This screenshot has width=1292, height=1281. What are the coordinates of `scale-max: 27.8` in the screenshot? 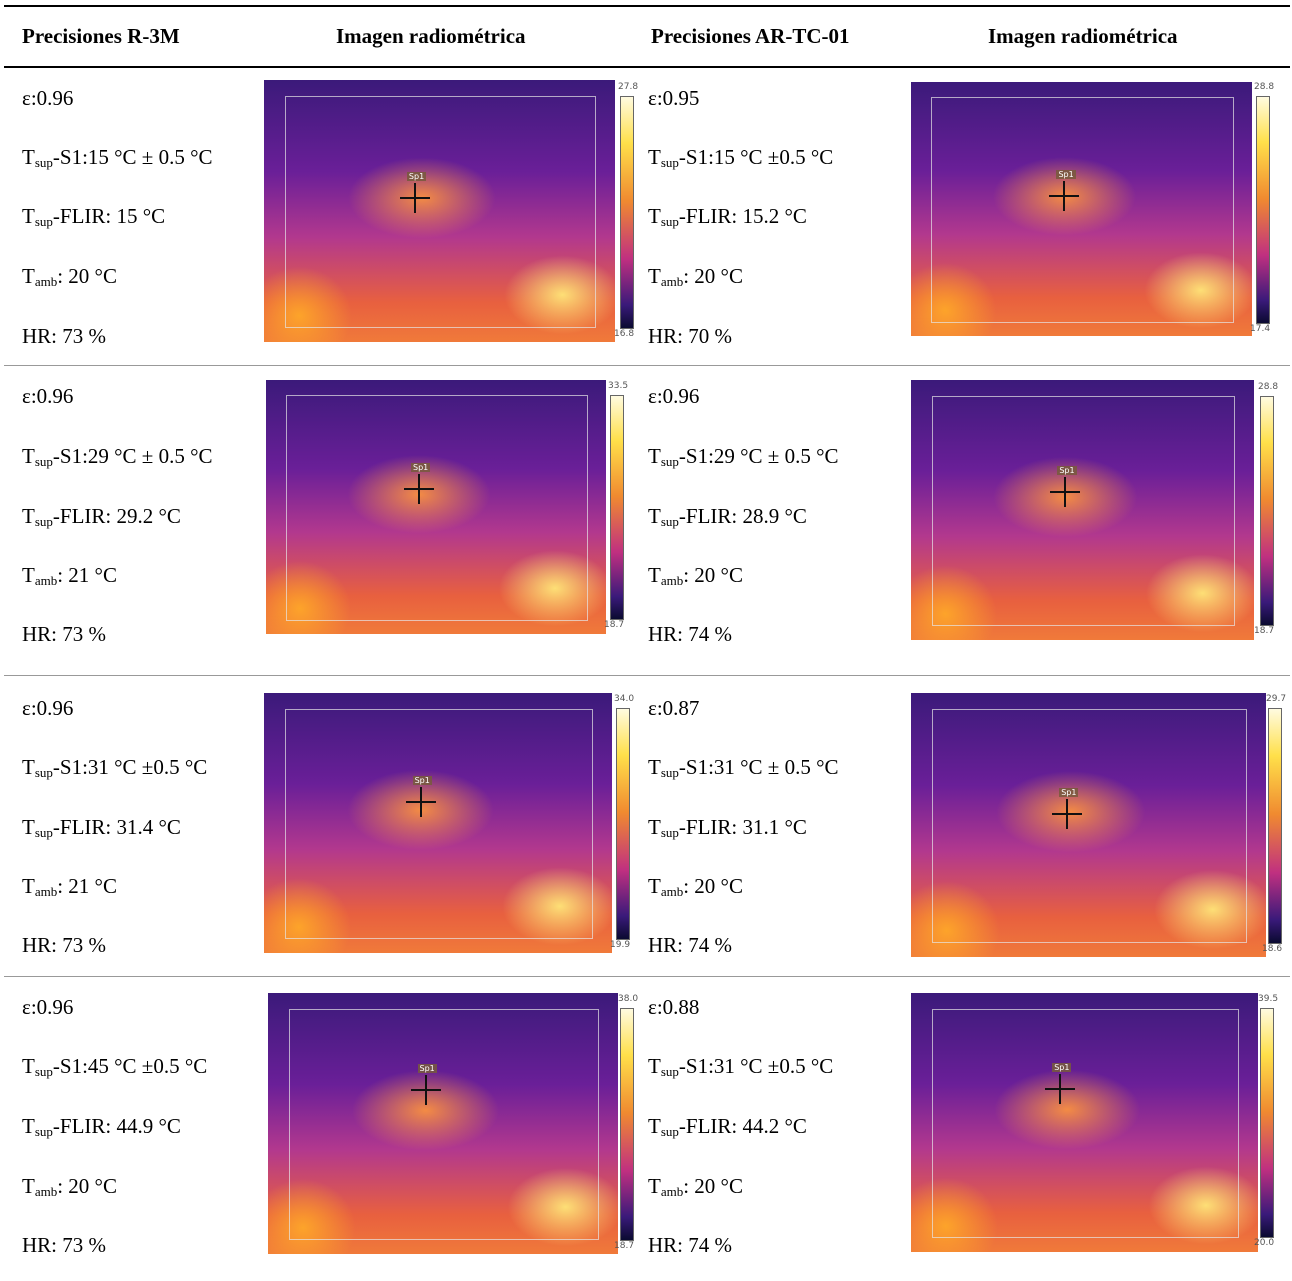 It's located at (628, 87).